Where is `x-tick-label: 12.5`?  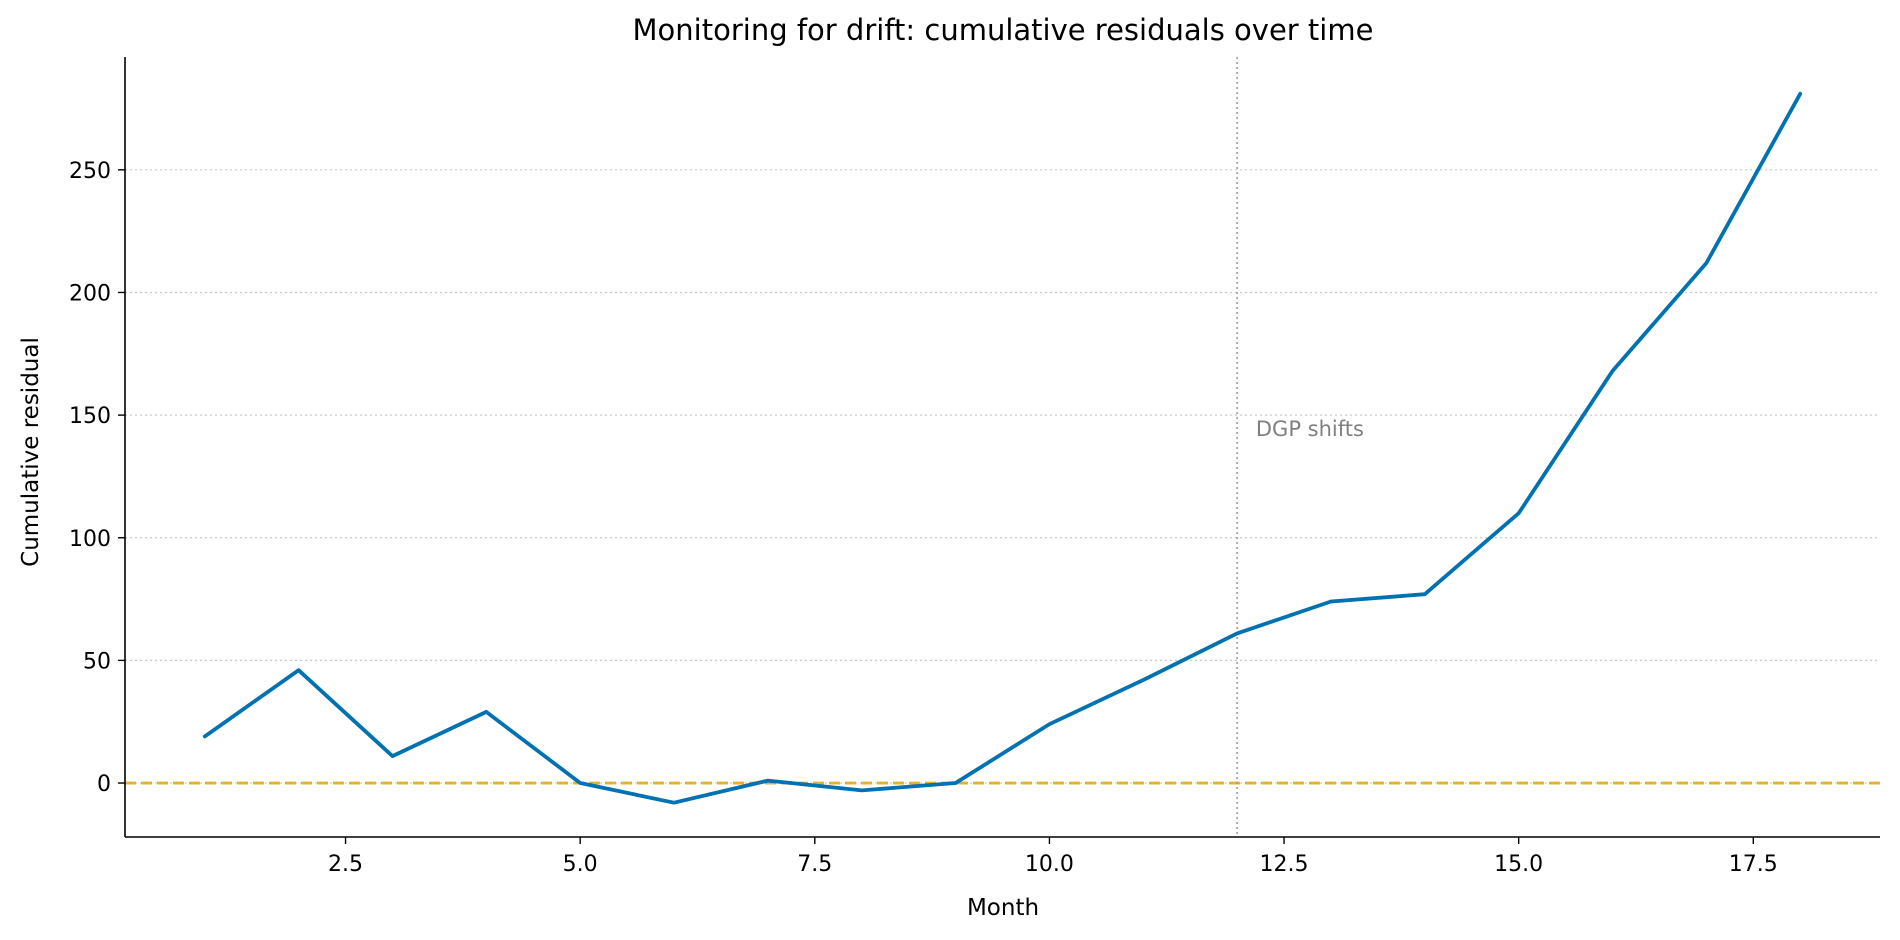 x-tick-label: 12.5 is located at coordinates (1284, 864).